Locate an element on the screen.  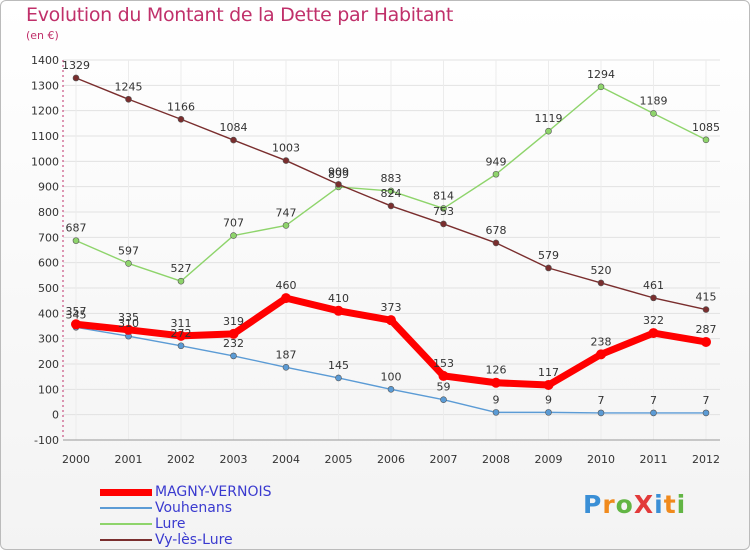
data-label: 460 is located at coordinates (286, 285).